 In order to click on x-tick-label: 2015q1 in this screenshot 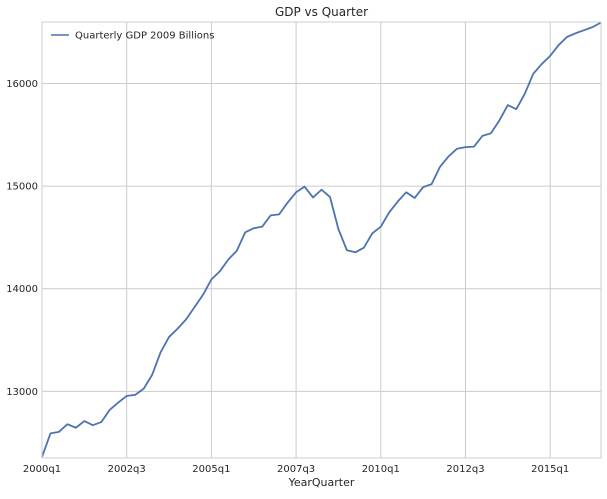, I will do `click(550, 469)`.